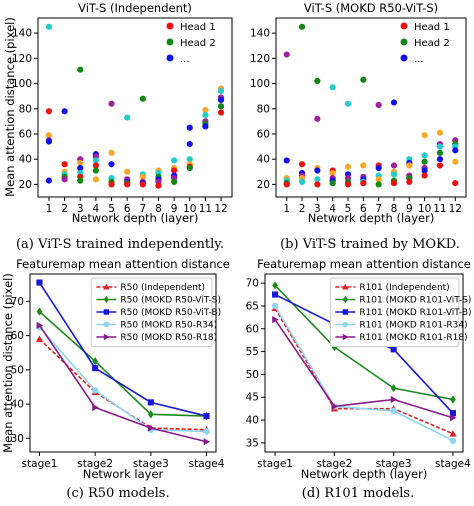 This screenshot has height=506, width=474. I want to click on chart4-ytick-label: 45, so click(252, 398).